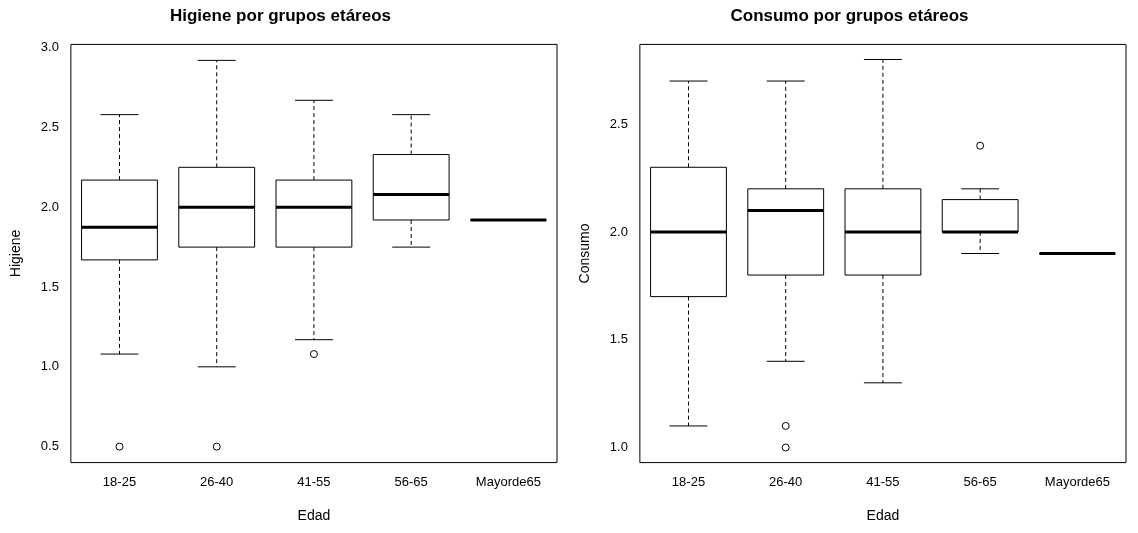  Describe the element at coordinates (15, 253) in the screenshot. I see `y-axis-title: Higiene` at that location.